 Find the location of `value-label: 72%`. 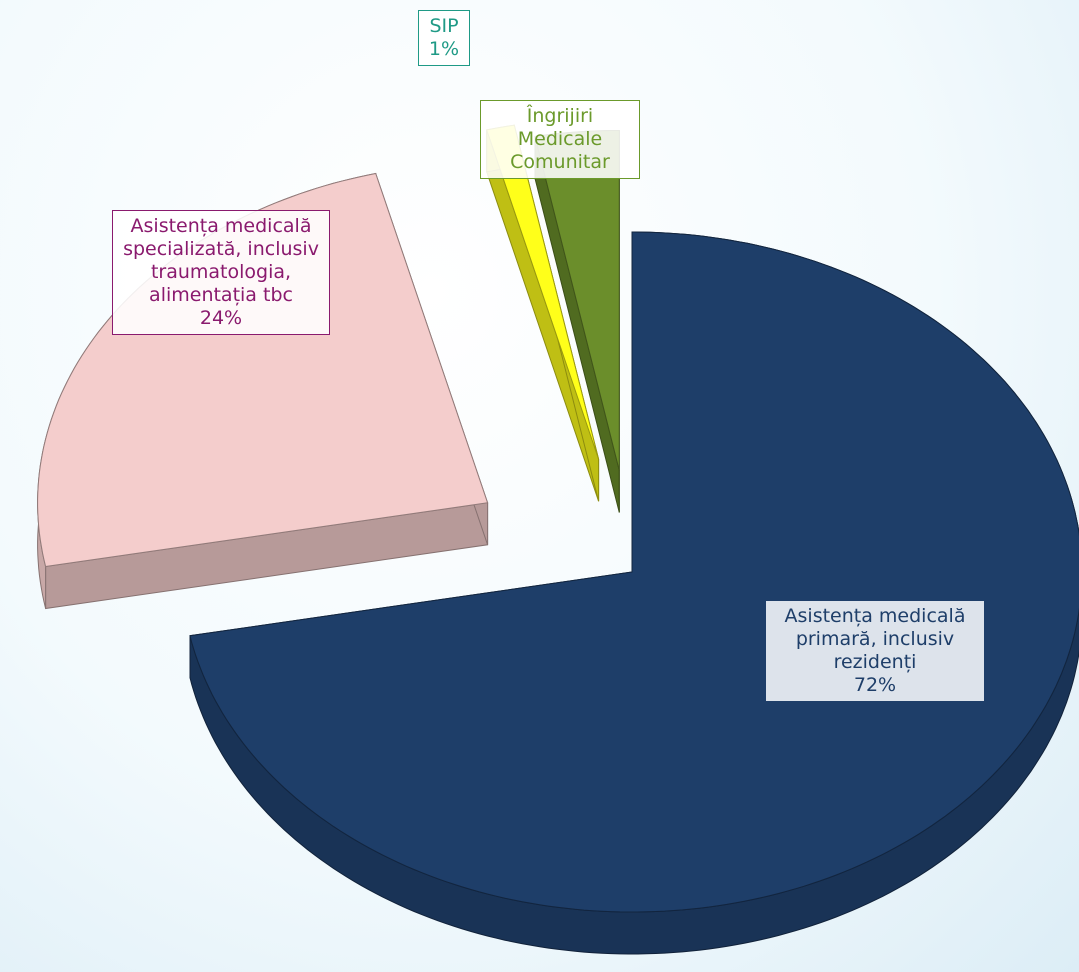

value-label: 72% is located at coordinates (875, 685).